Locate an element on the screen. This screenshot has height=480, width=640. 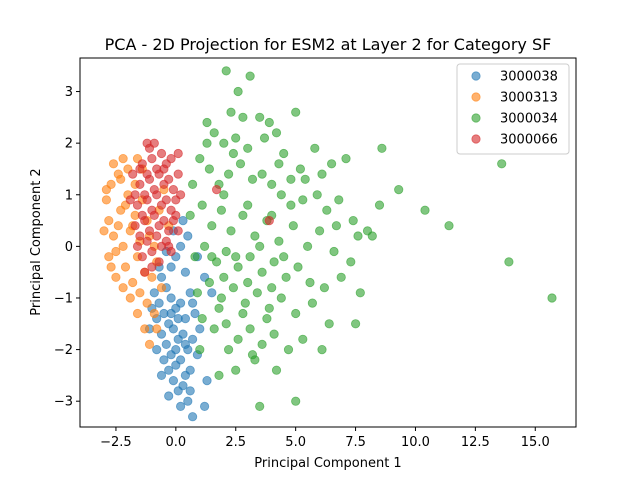
y-tick-label: 0 is located at coordinates (69, 247).